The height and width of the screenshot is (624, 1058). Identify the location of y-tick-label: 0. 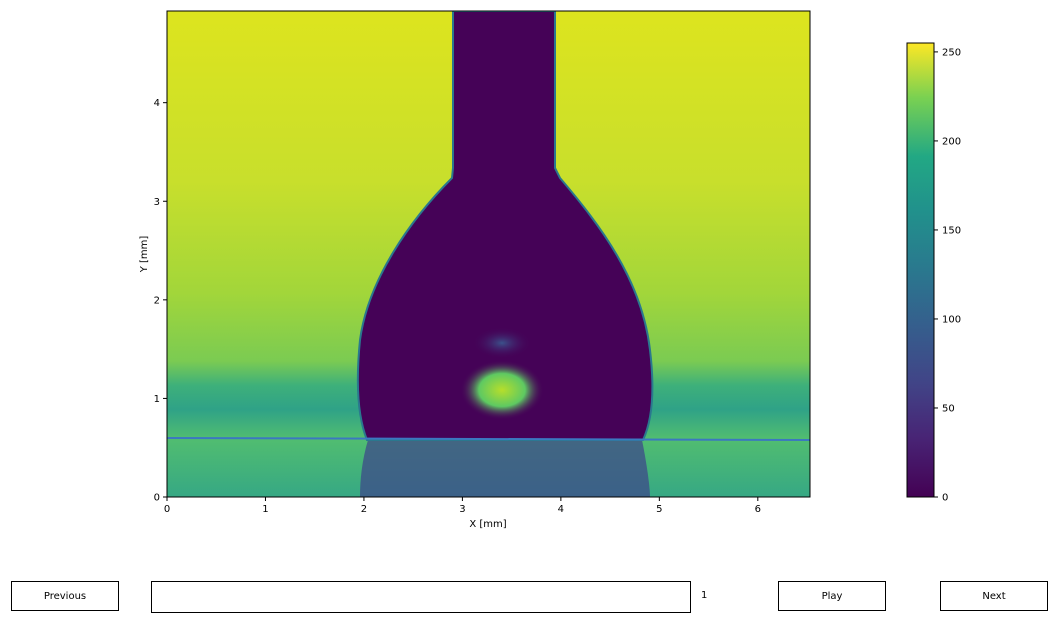
(157, 498).